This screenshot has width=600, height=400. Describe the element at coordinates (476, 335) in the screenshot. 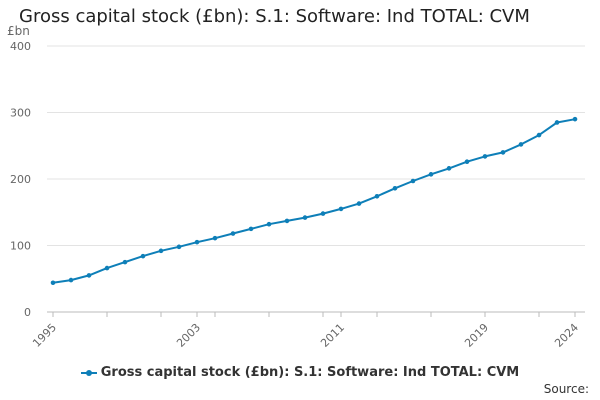

I see `x-tick-label: 2019` at that location.